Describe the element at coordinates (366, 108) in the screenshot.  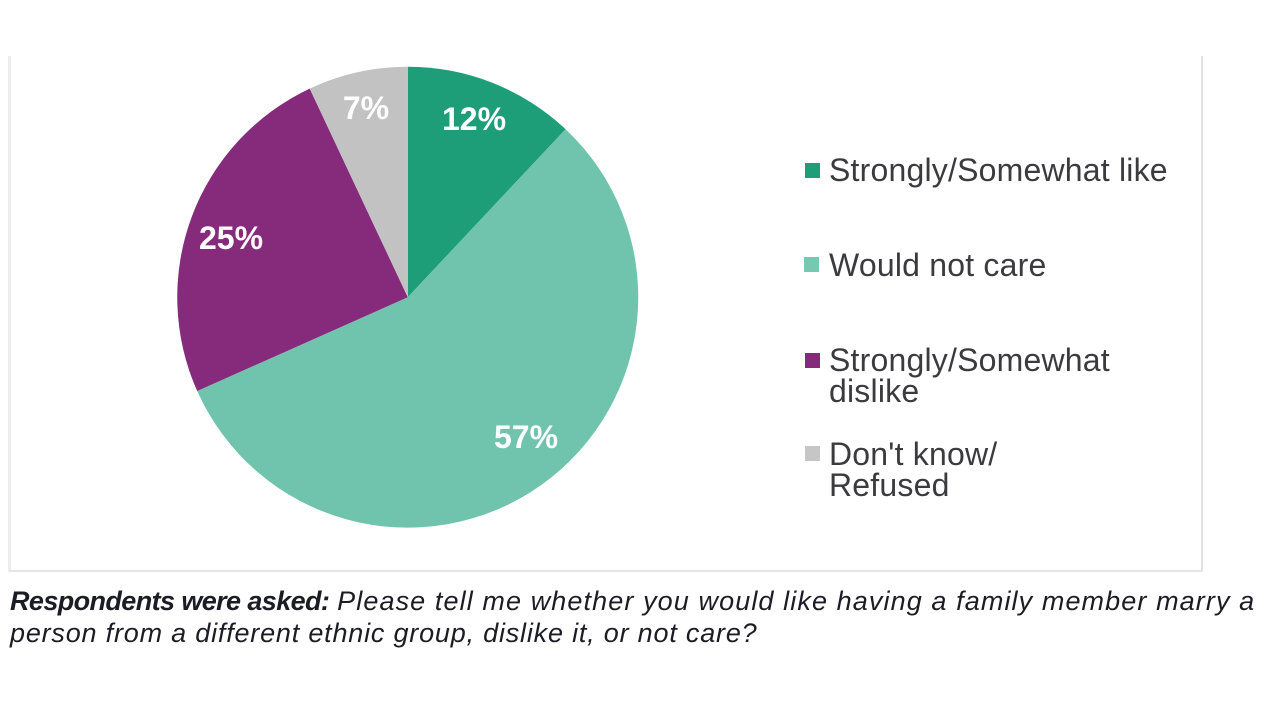
I see `svg-text: 7%` at that location.